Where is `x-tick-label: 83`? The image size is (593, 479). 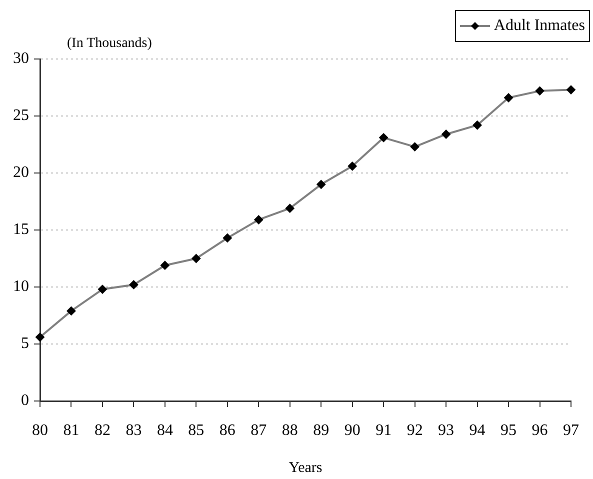
x-tick-label: 83 is located at coordinates (134, 430).